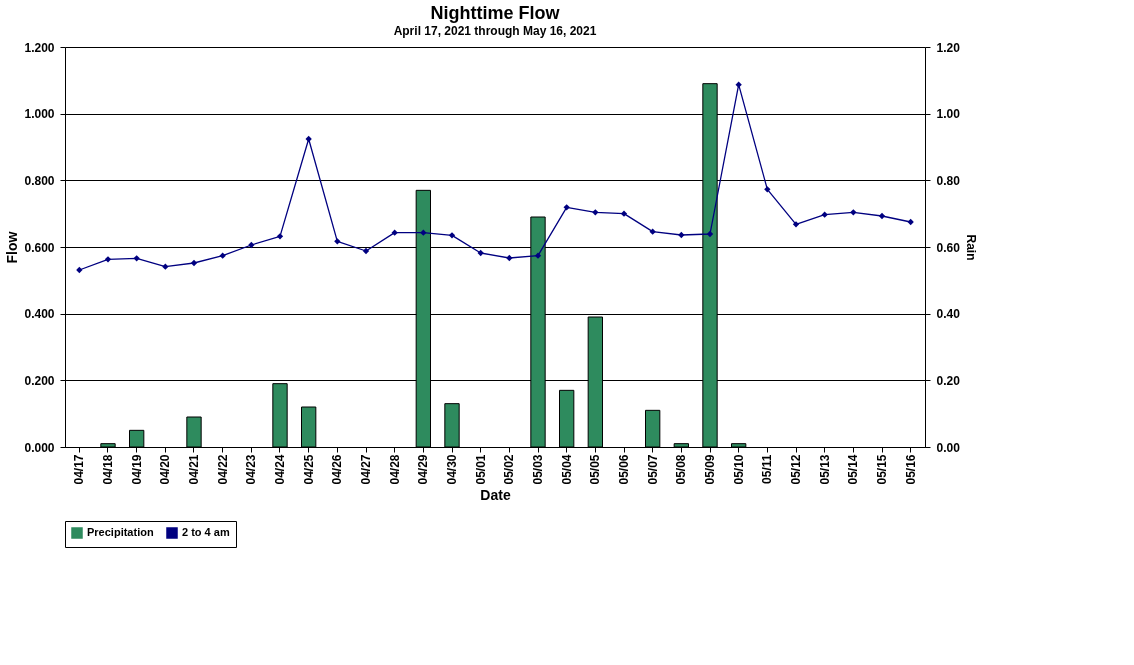  What do you see at coordinates (948, 180) in the screenshot?
I see `y2-tick-label: 0.80` at bounding box center [948, 180].